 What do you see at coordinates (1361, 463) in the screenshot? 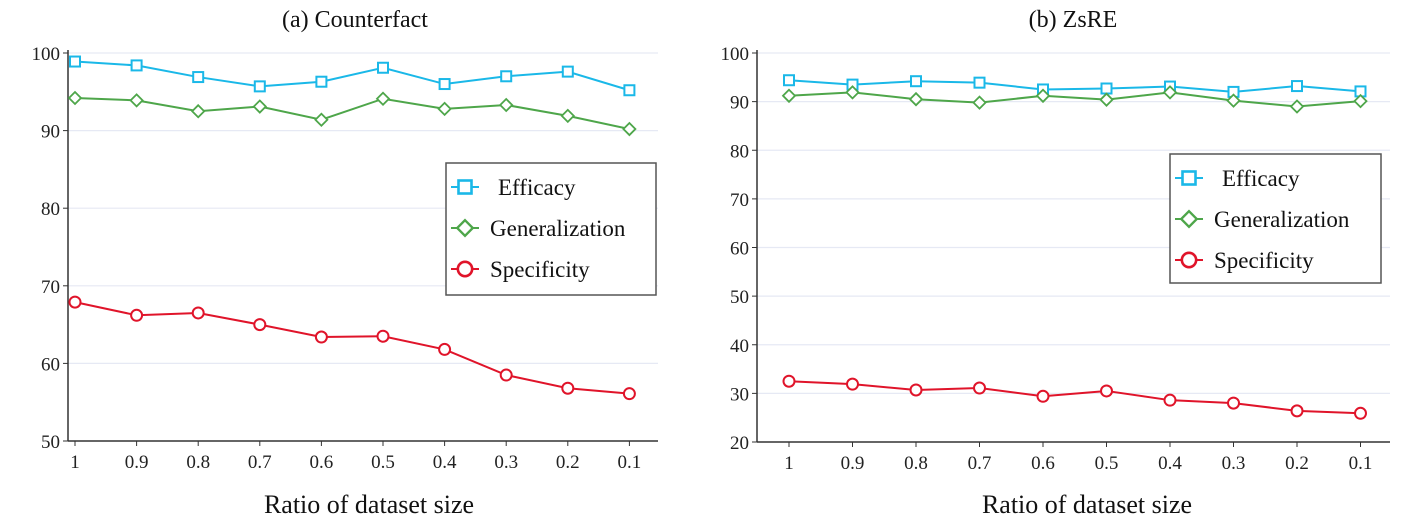
I see `x-tick-label: 0.1` at bounding box center [1361, 463].